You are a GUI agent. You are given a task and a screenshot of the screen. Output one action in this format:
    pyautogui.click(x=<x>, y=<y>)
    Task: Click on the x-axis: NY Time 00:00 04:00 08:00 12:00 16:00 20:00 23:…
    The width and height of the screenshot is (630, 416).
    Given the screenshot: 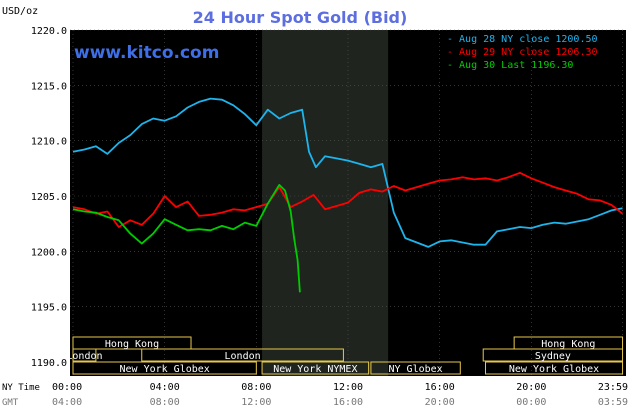 What is the action you would take?
    pyautogui.click(x=315, y=395)
    